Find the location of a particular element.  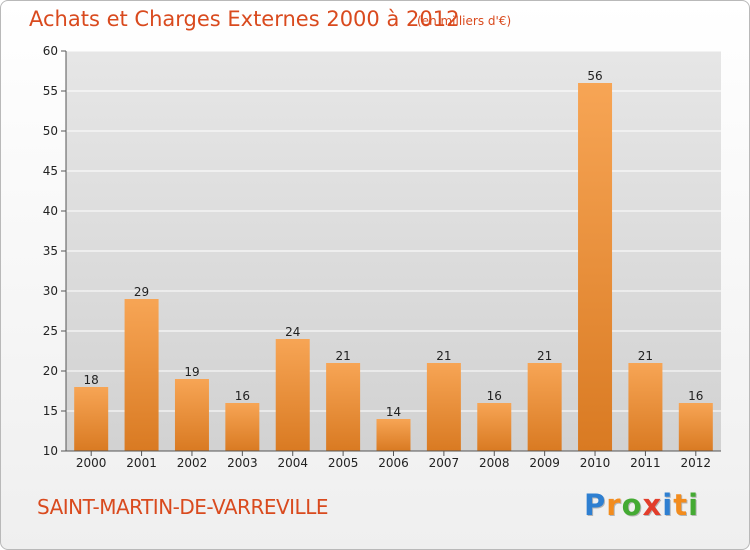

bar-2009 is located at coordinates (544, 407).